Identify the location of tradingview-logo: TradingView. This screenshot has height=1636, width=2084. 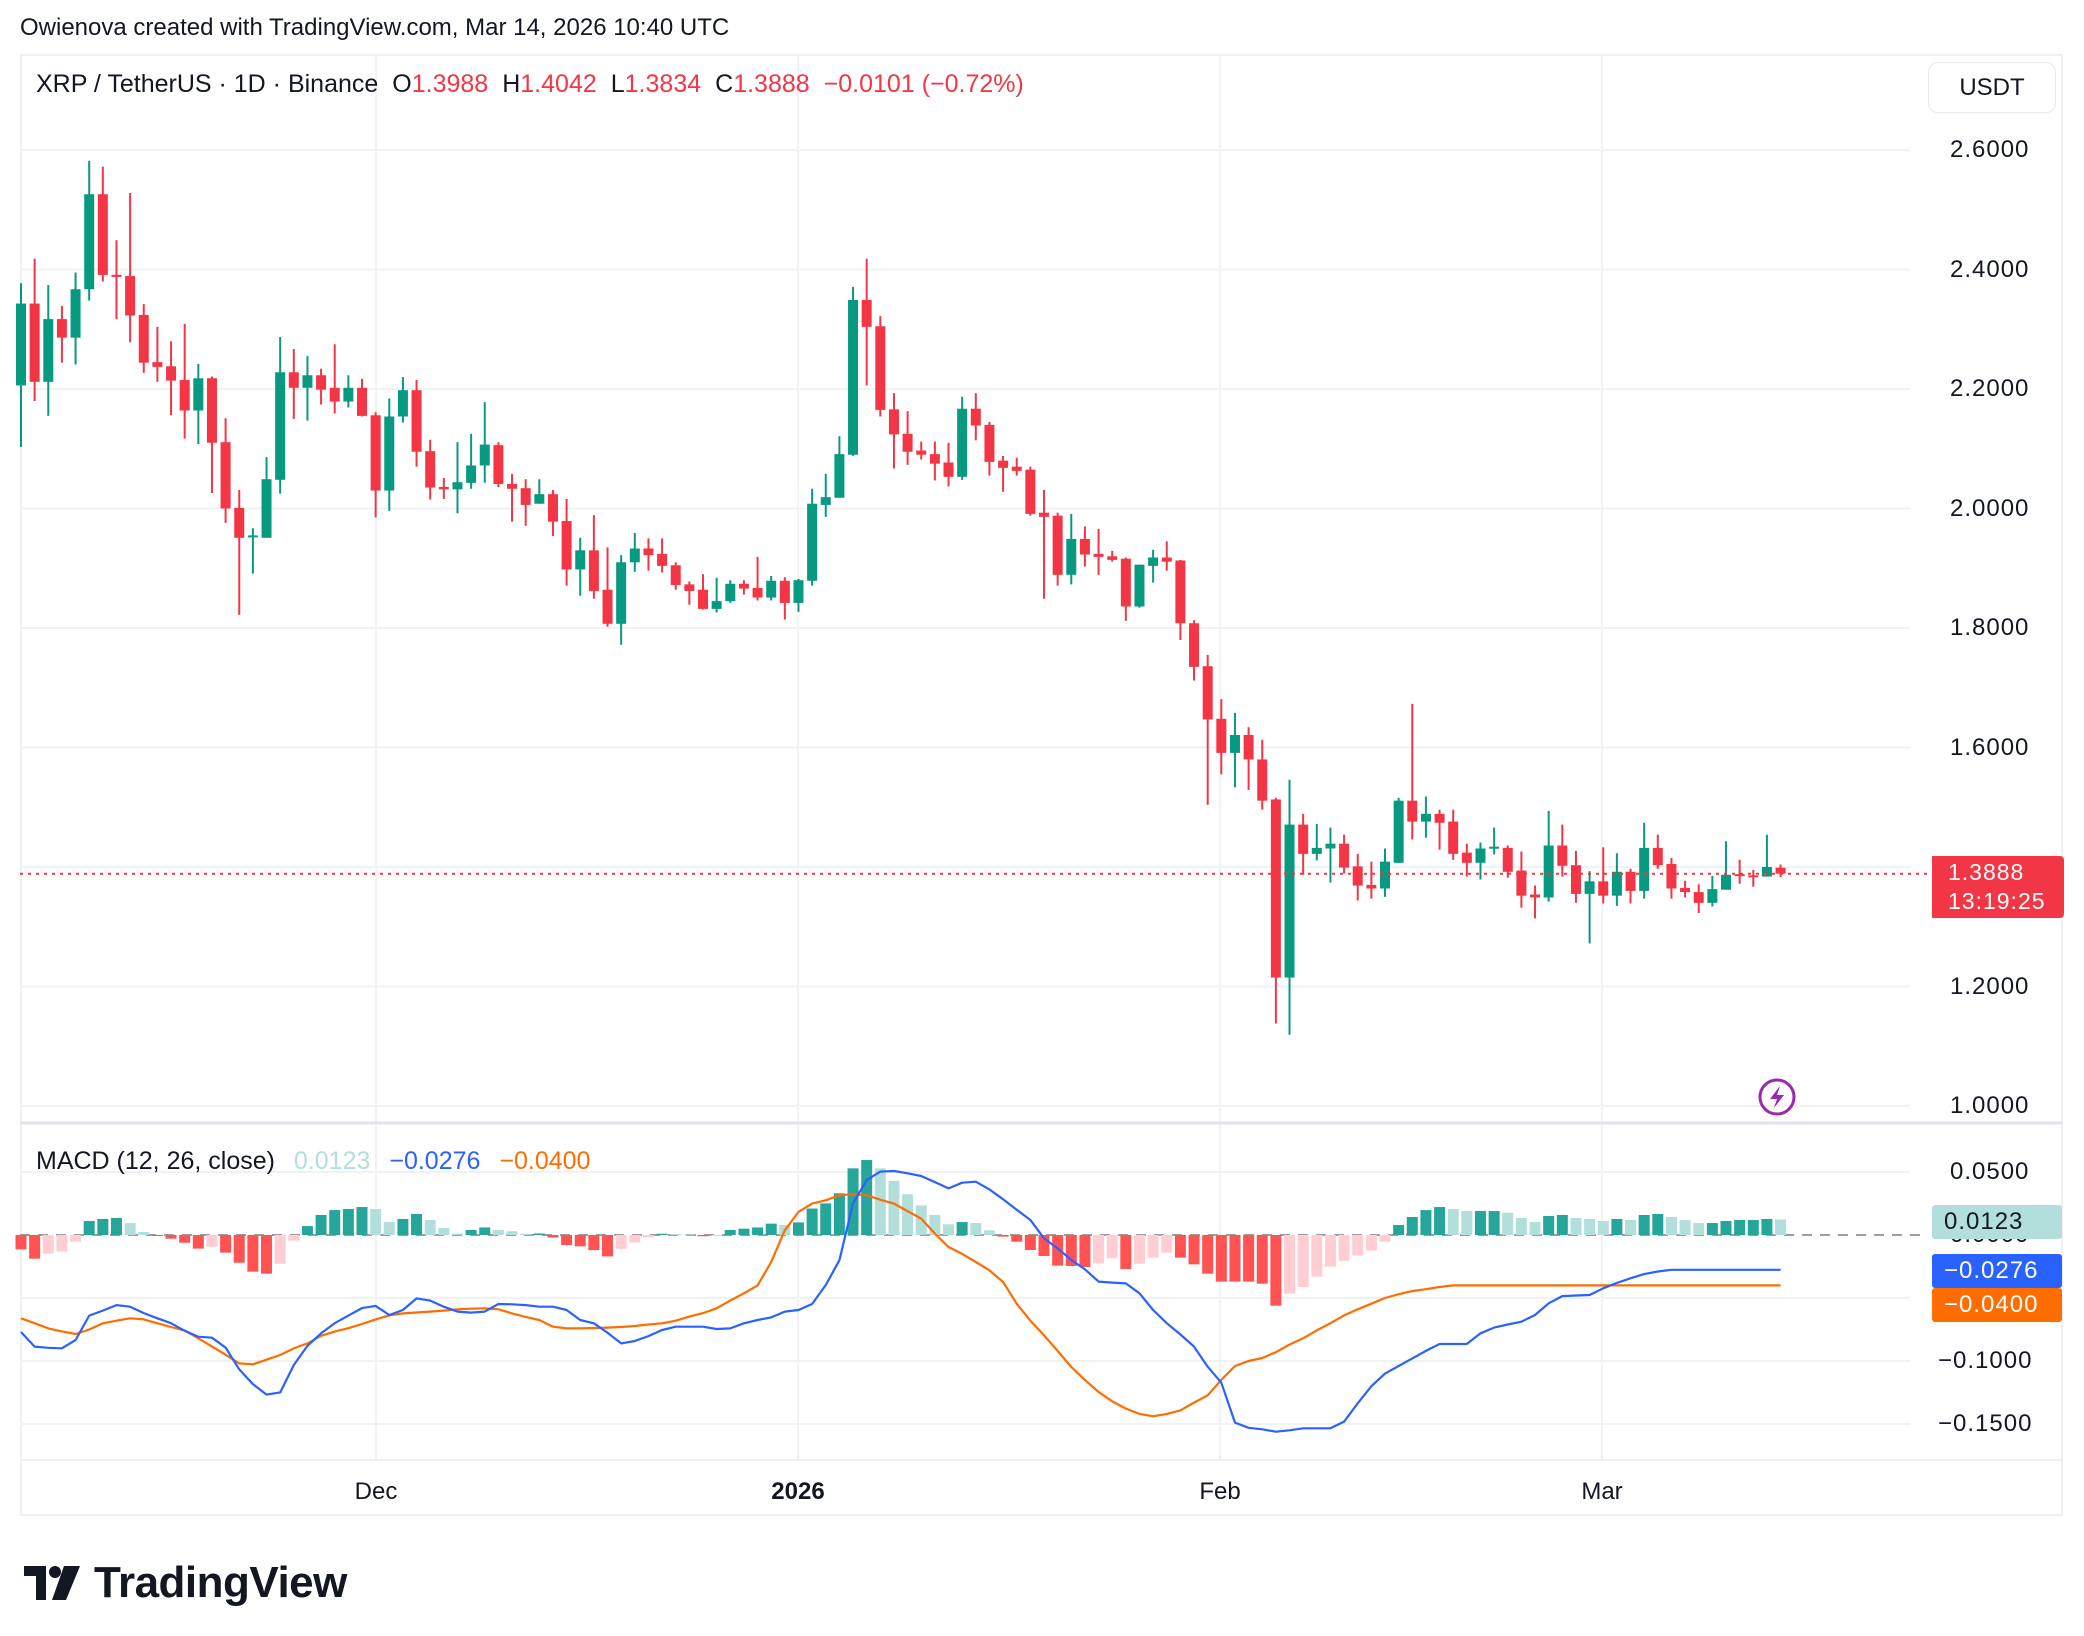
(185, 1583).